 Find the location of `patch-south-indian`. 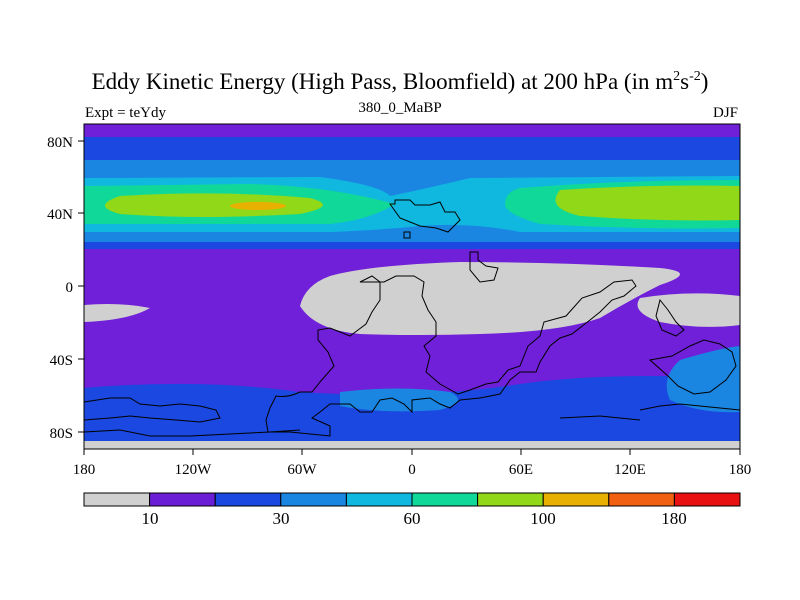

patch-south-indian is located at coordinates (399, 400).